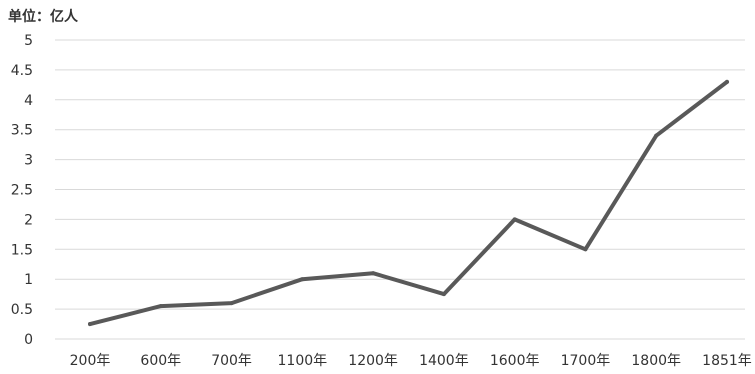 This screenshot has height=374, width=755. What do you see at coordinates (28, 101) in the screenshot?
I see `y-tick-label: 4` at bounding box center [28, 101].